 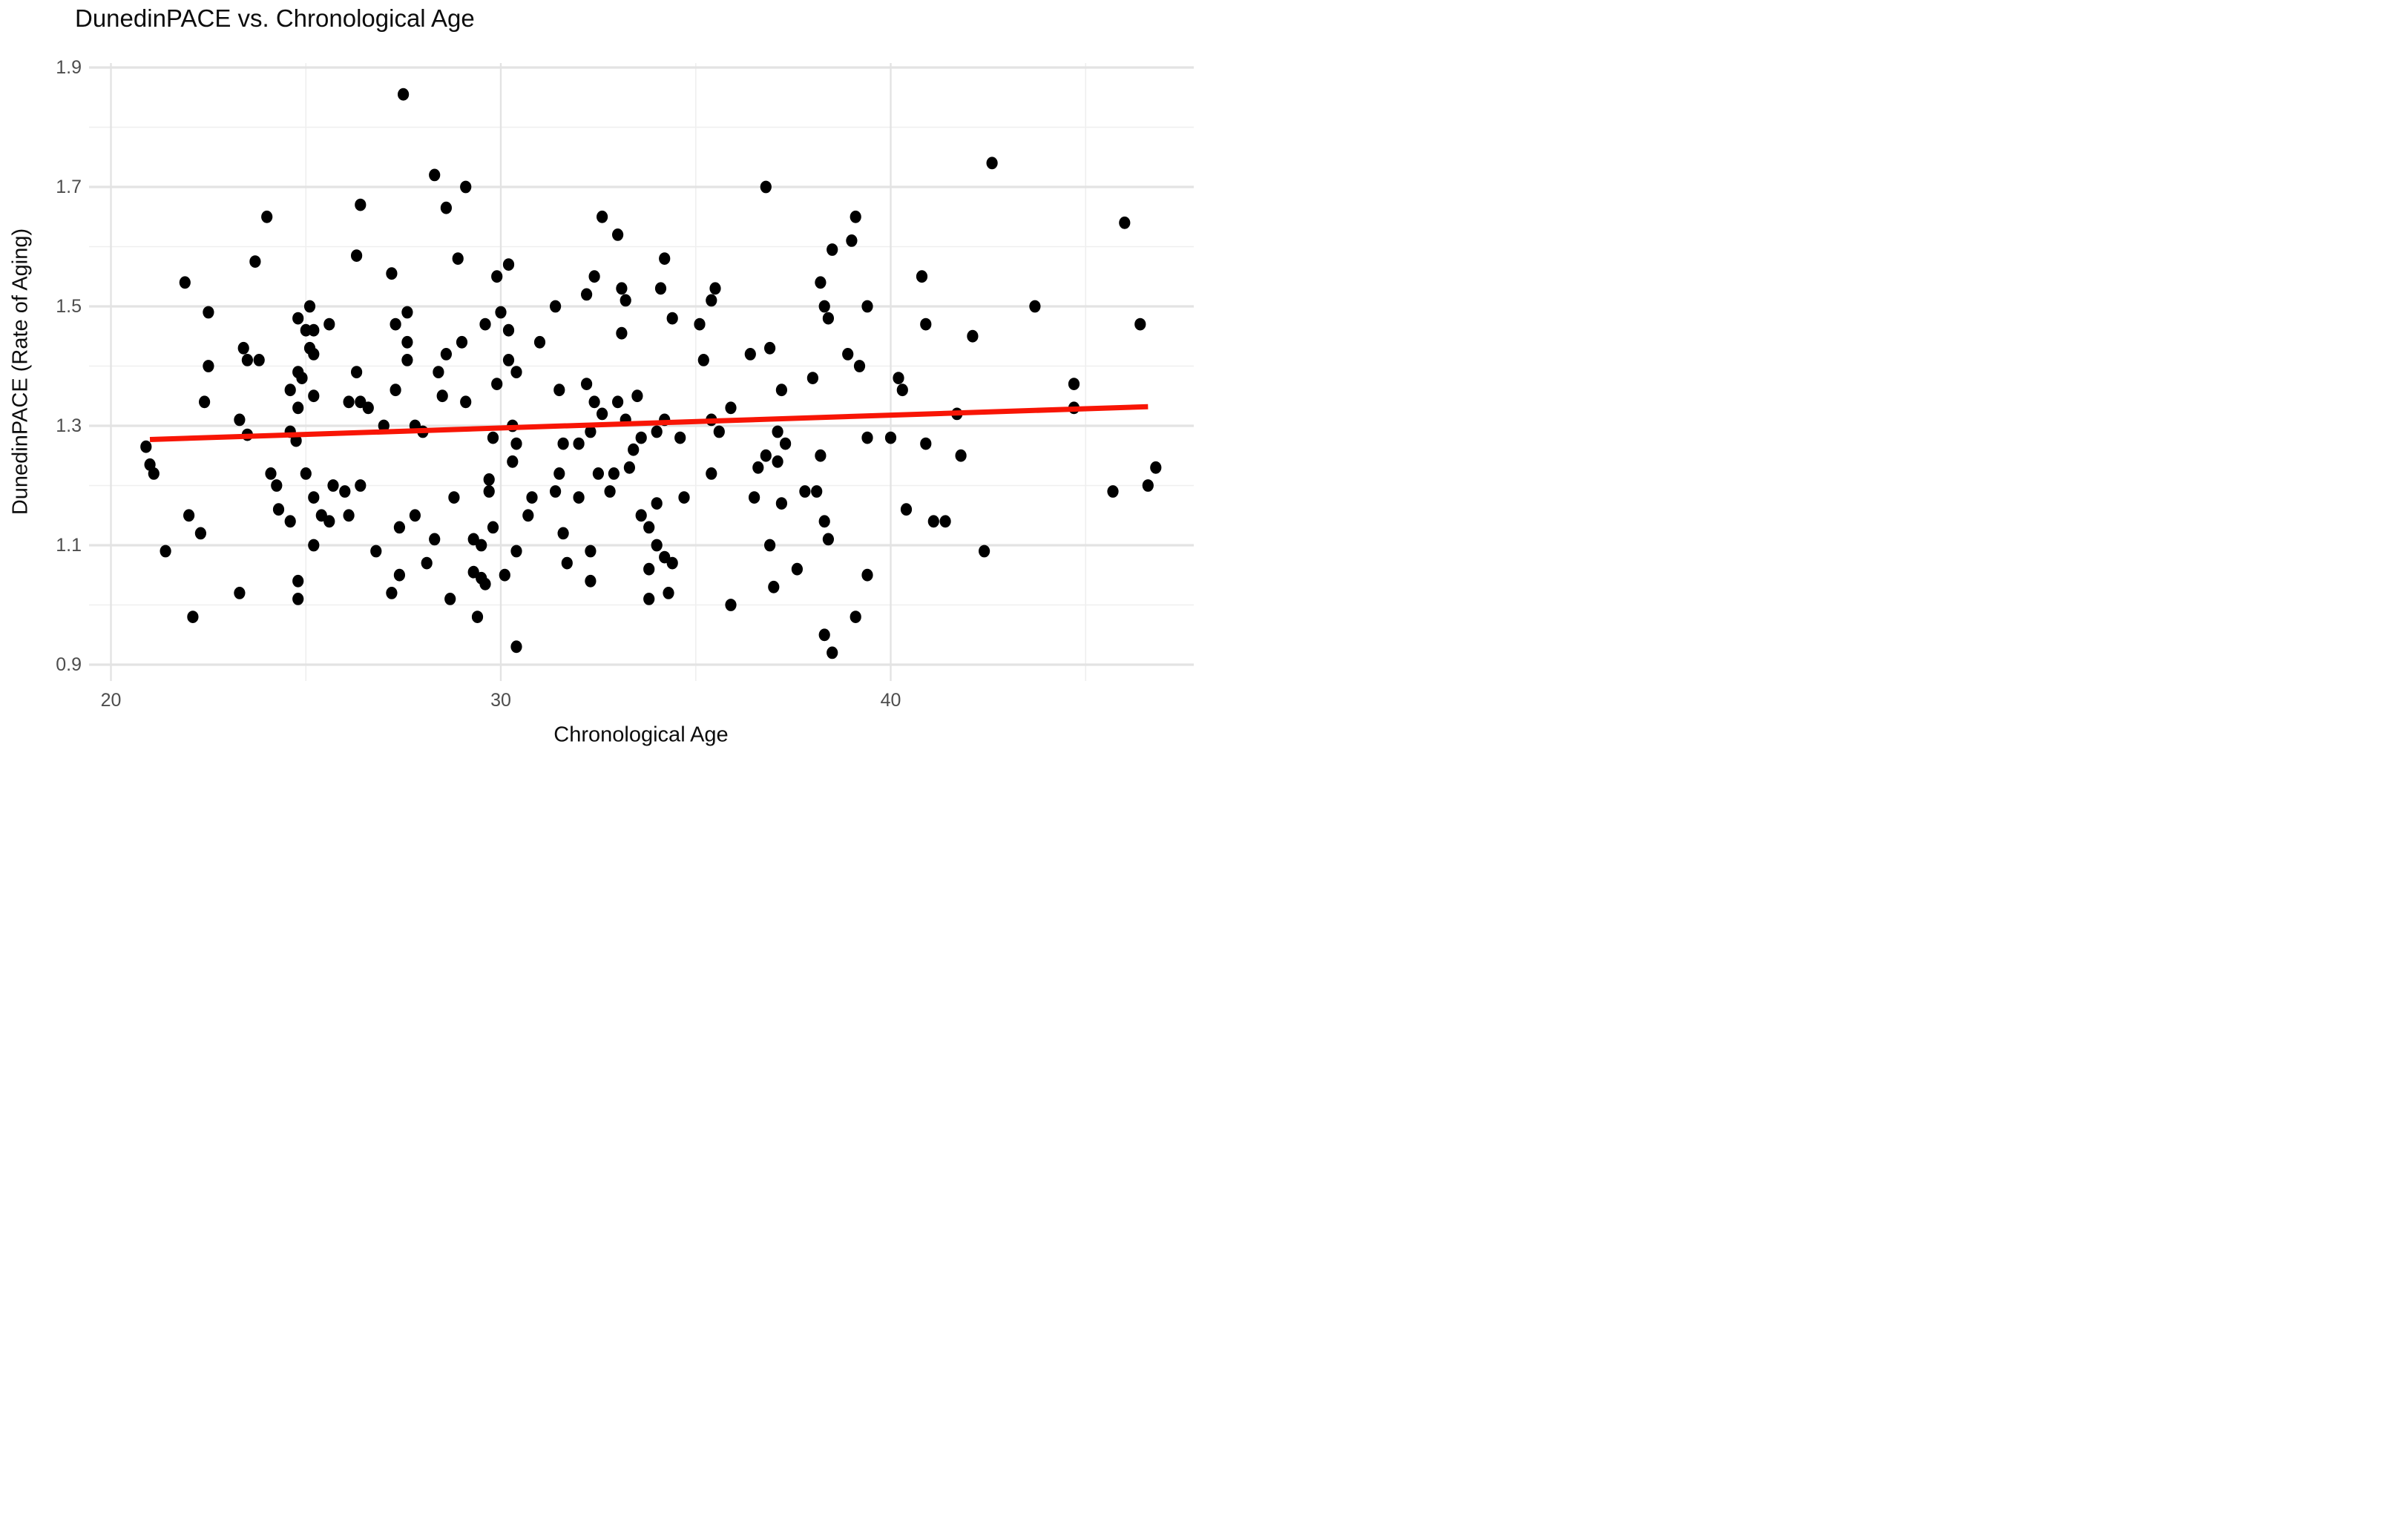 I want to click on chart-title: DunedinPACE vs. Chronological Age, so click(x=275, y=18).